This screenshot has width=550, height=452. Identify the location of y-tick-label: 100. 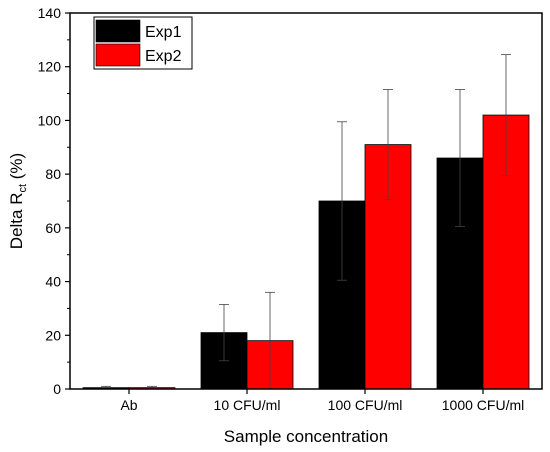
(50, 120).